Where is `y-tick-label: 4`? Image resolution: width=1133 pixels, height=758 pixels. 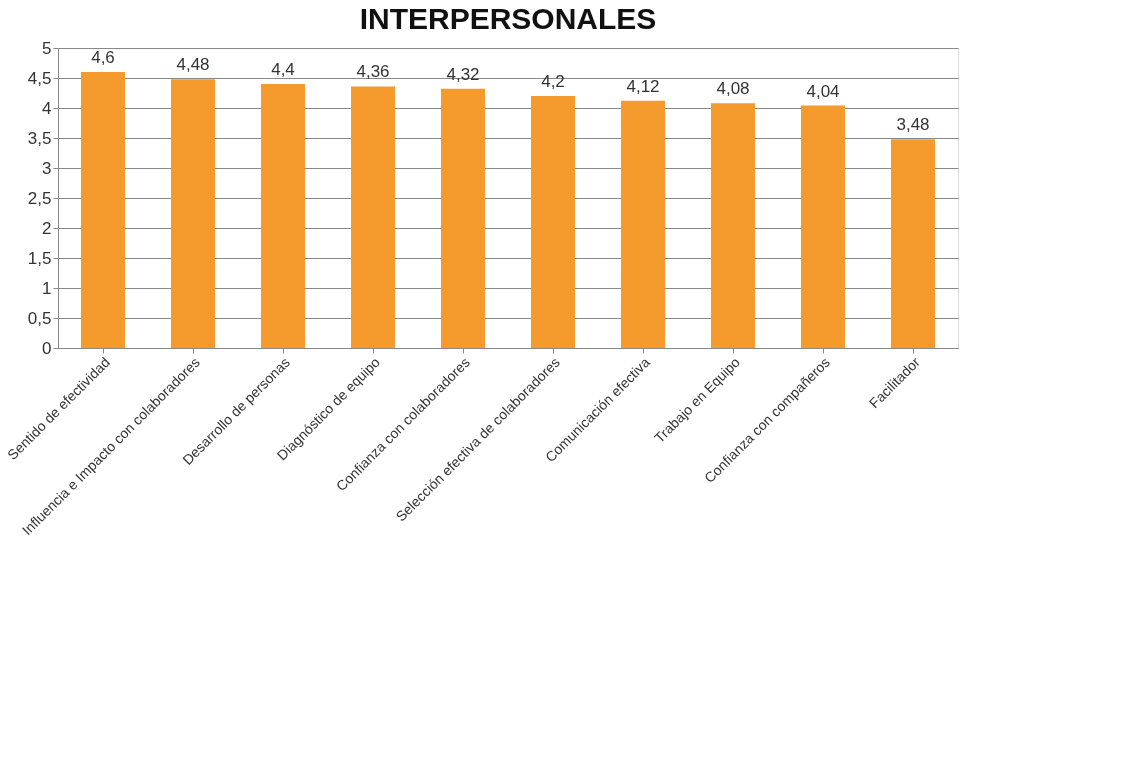 y-tick-label: 4 is located at coordinates (47, 108).